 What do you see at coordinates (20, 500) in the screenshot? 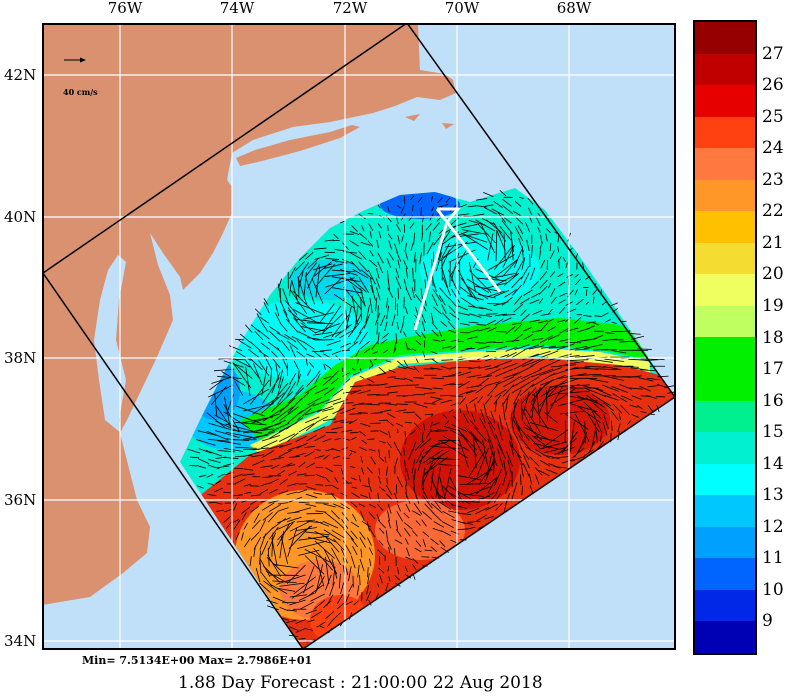
I see `lat-label: 36N` at bounding box center [20, 500].